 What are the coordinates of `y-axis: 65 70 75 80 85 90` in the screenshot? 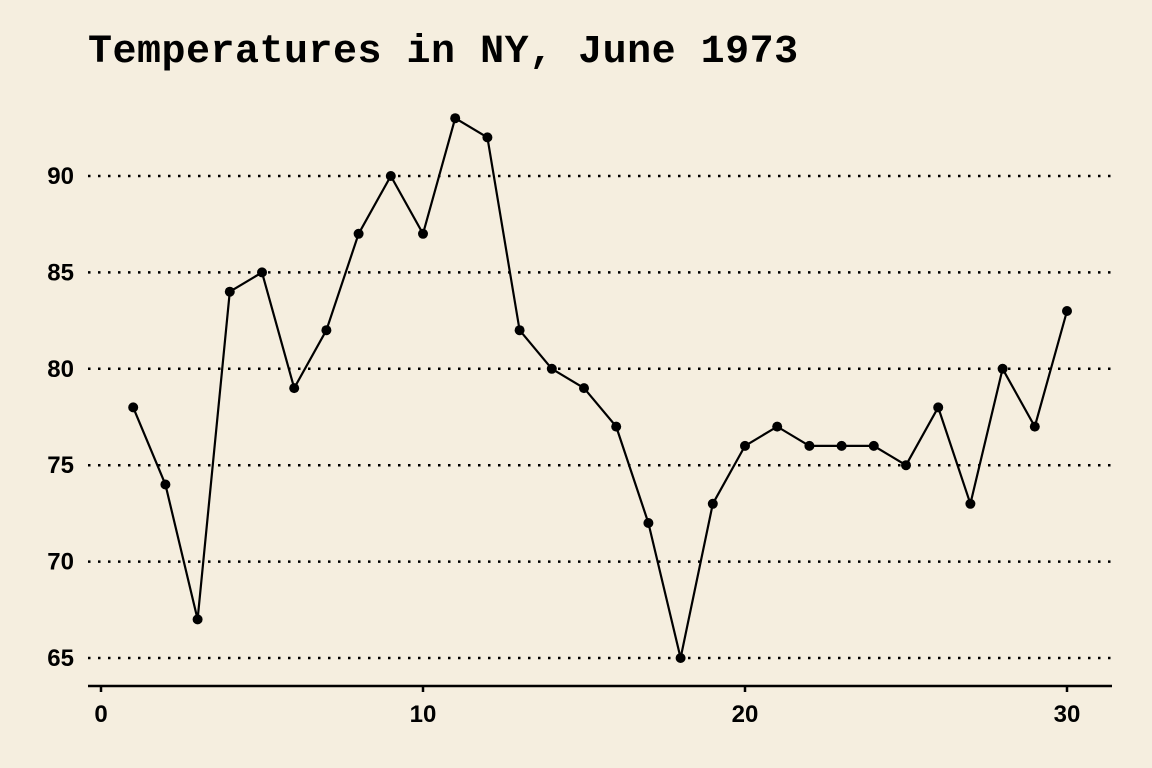 It's located at (60, 417).